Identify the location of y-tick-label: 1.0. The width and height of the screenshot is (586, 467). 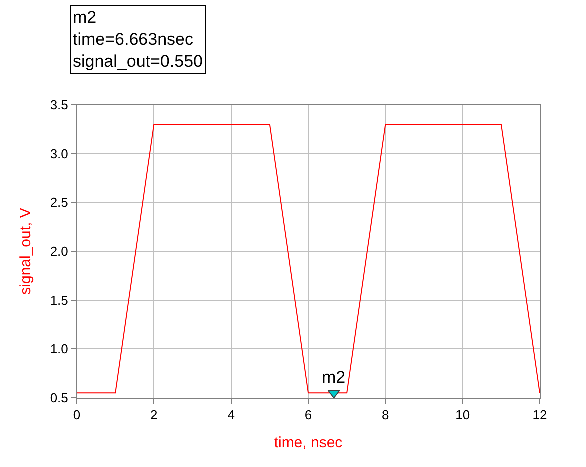
(59, 349).